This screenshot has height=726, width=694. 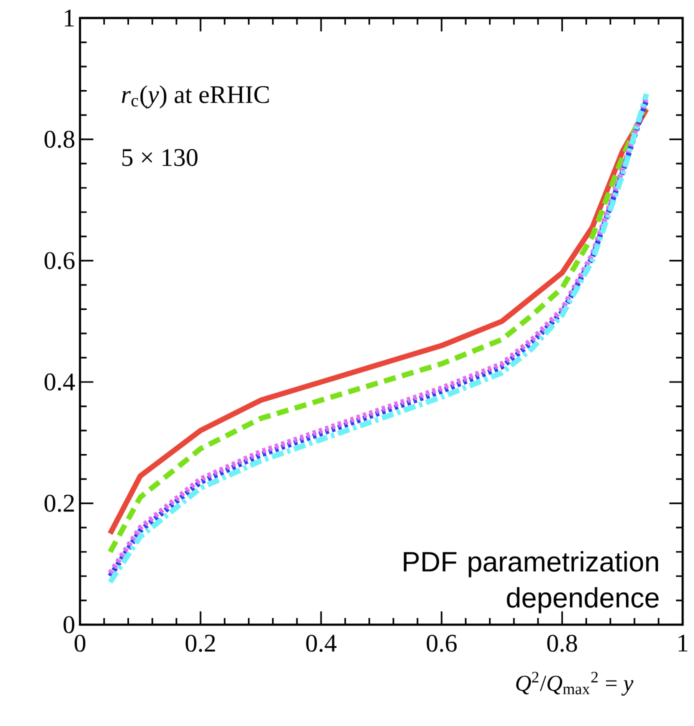 I want to click on y-tick-label: 0.2, so click(x=59, y=503).